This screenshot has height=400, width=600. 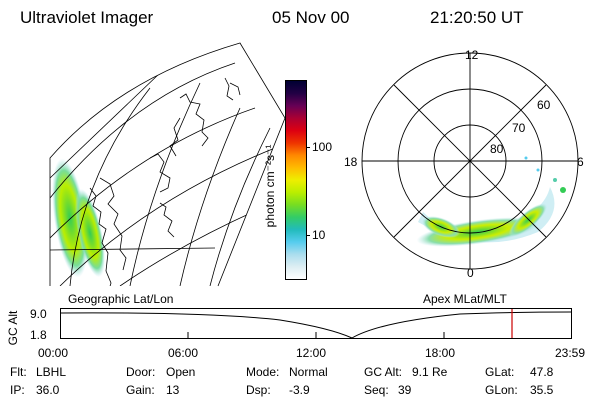 What do you see at coordinates (263, 372) in the screenshot?
I see `mode-label: Mode:` at bounding box center [263, 372].